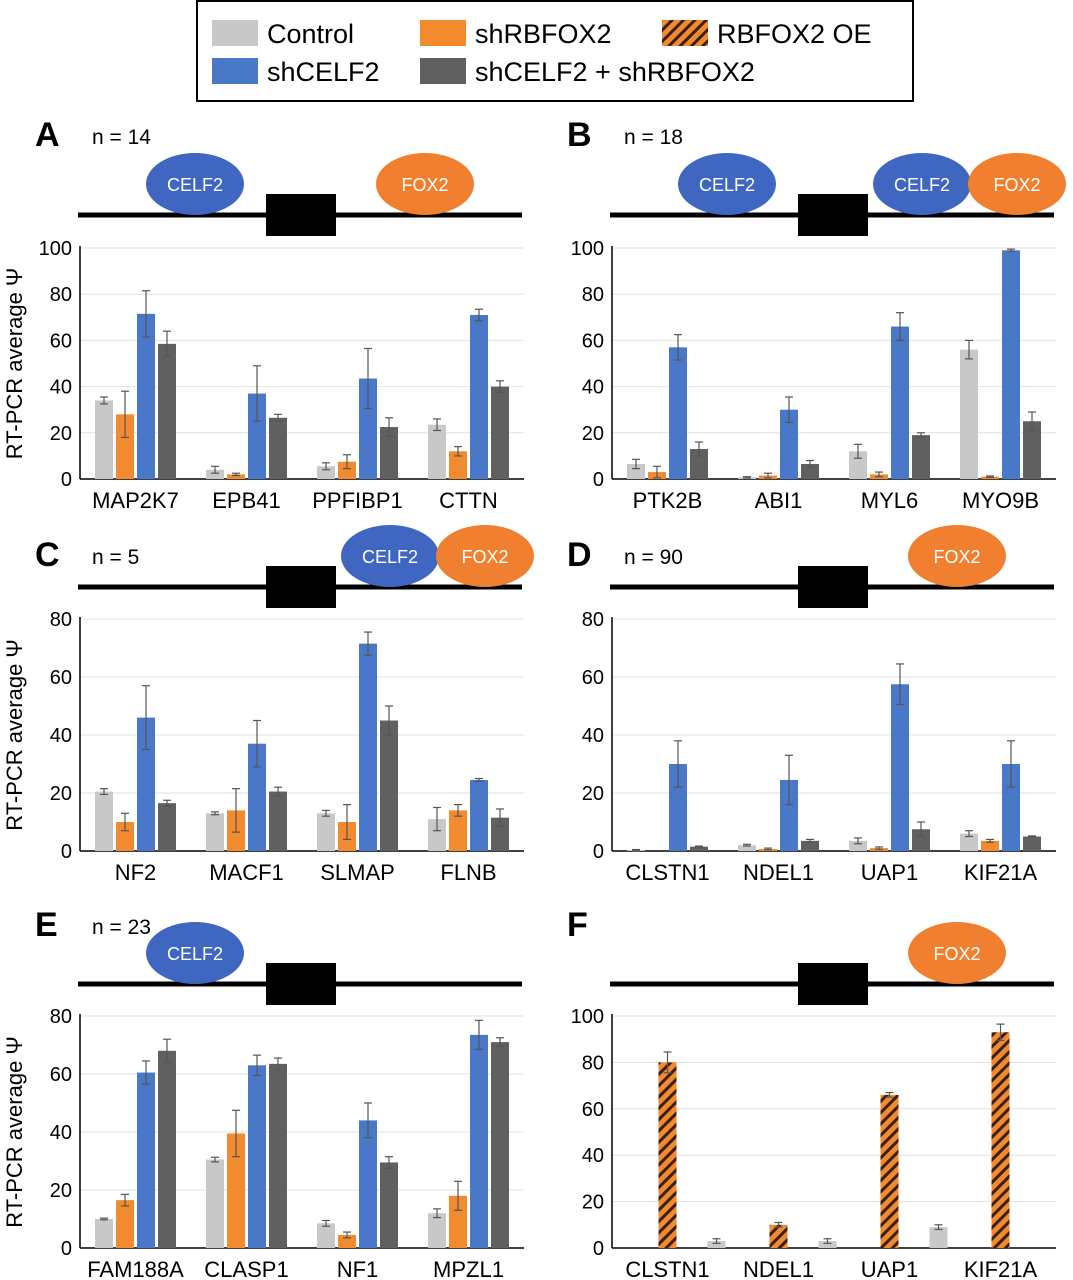 The height and width of the screenshot is (1280, 1073). What do you see at coordinates (443, 71) in the screenshot?
I see `legend-swatch-shcelf2-shrbfox2` at bounding box center [443, 71].